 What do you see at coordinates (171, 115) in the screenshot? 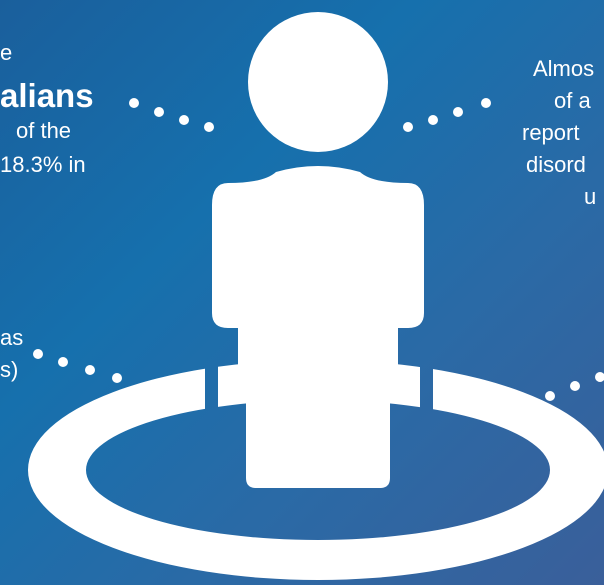
I see `dotted-connector-top-left` at bounding box center [171, 115].